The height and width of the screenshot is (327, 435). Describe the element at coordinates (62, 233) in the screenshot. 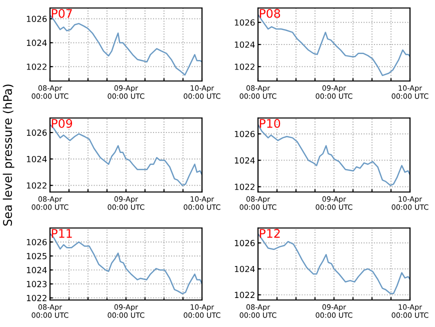

I see `annotation: P11` at that location.